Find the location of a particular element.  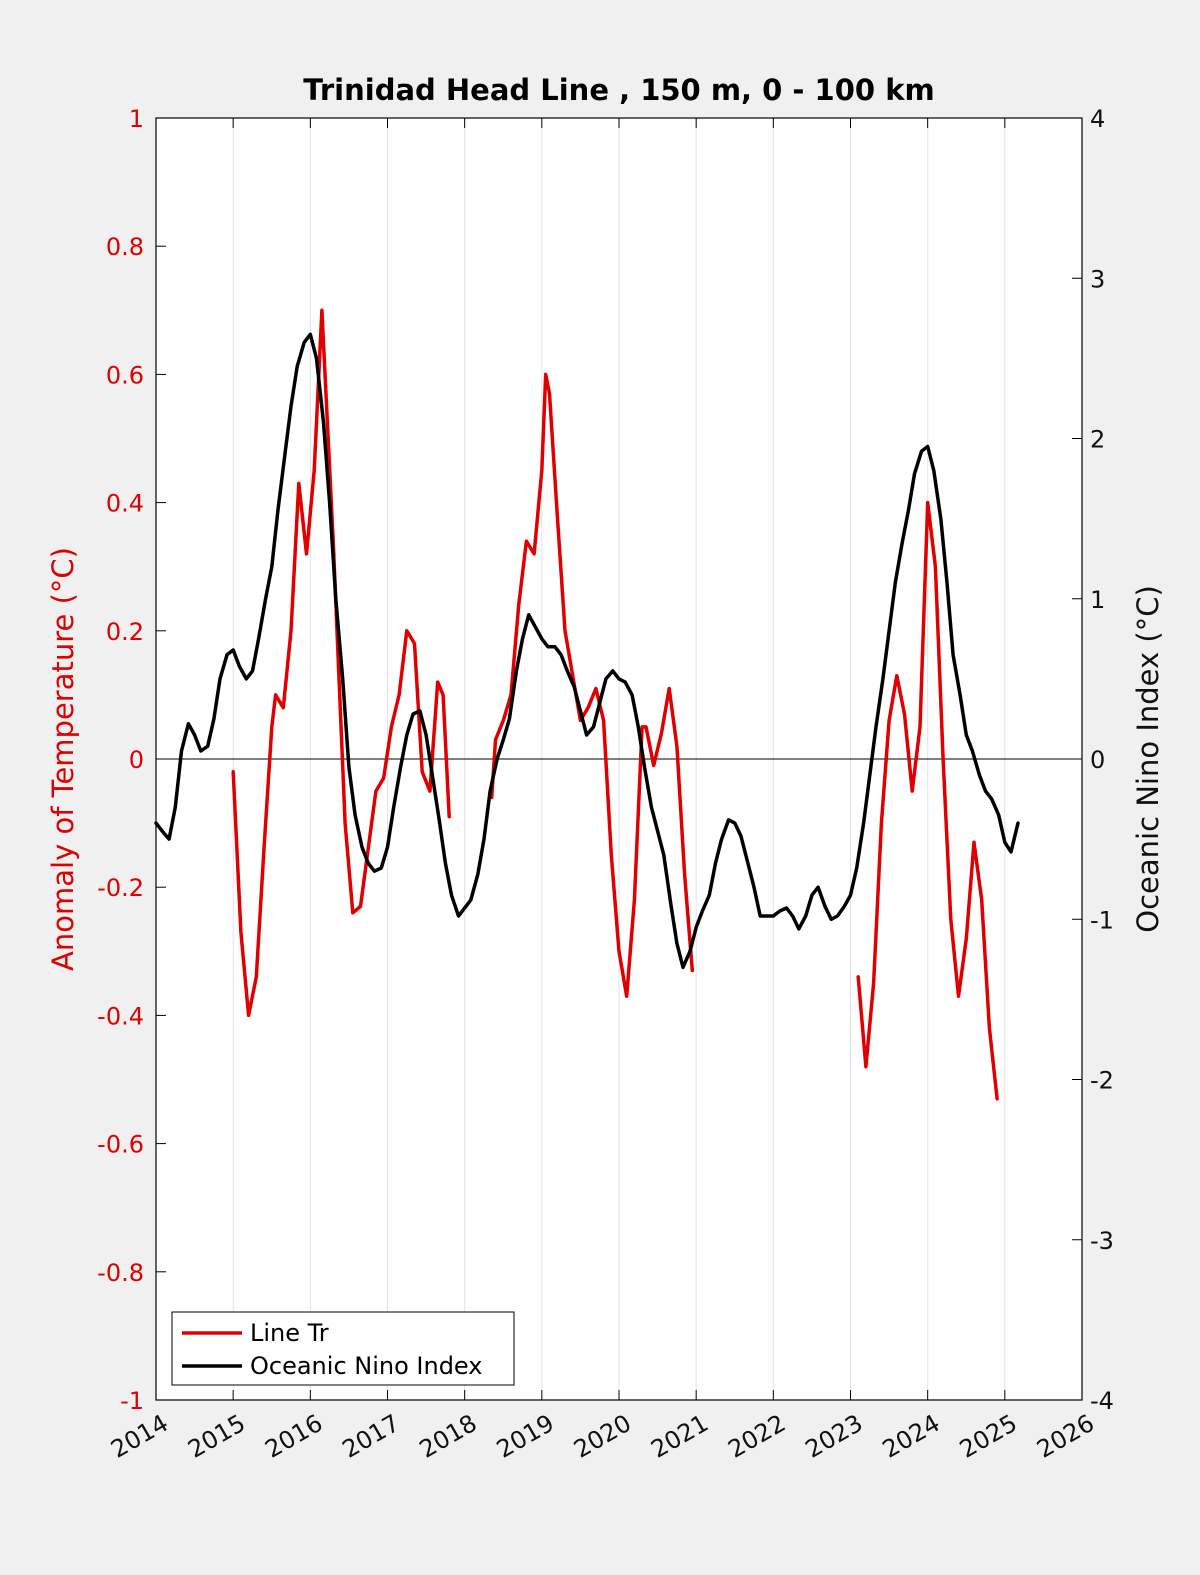

right-tick-label: 3 is located at coordinates (1097, 279).